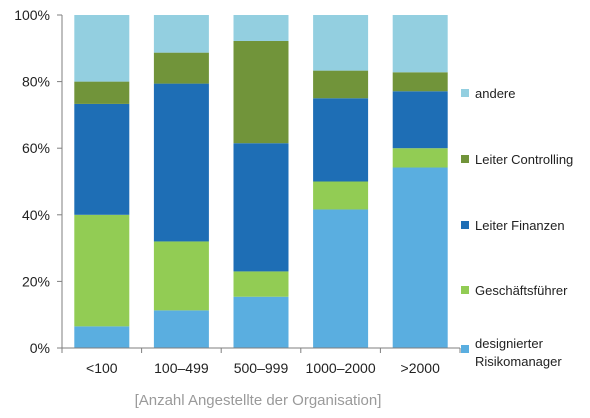 The width and height of the screenshot is (590, 418). Describe the element at coordinates (32, 181) in the screenshot. I see `y-tick-labels: 0% 20% 40% 60% 80% 100%` at that location.